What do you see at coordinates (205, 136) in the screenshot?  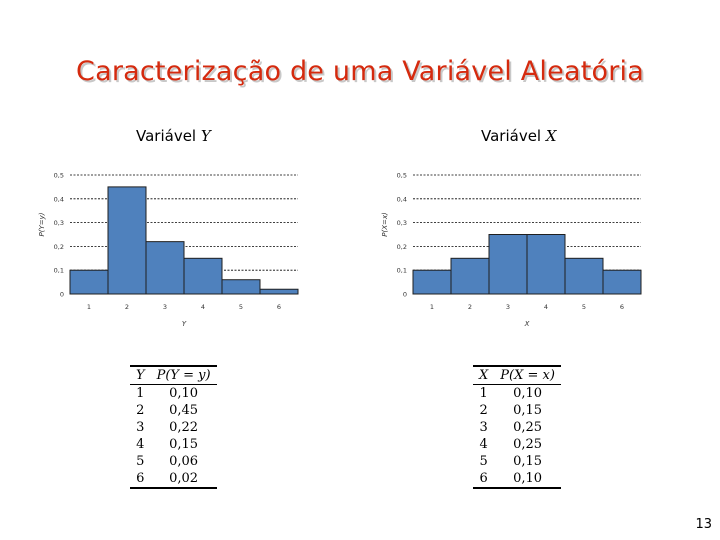 I see `variable-y-label-symbol: Y` at bounding box center [205, 136].